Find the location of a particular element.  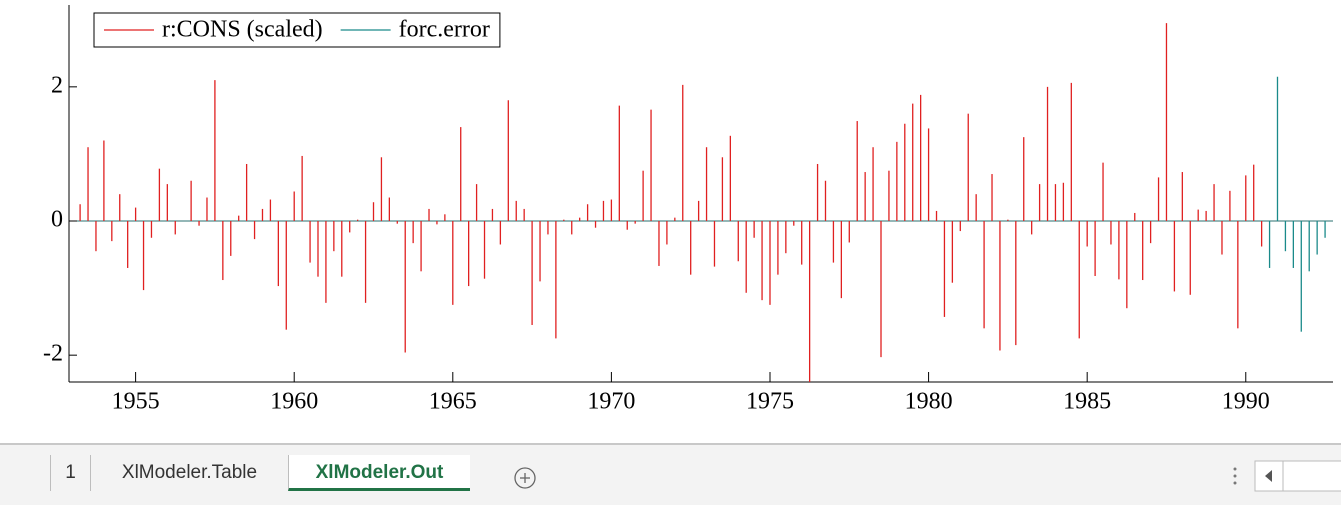

legend-box is located at coordinates (297, 30).